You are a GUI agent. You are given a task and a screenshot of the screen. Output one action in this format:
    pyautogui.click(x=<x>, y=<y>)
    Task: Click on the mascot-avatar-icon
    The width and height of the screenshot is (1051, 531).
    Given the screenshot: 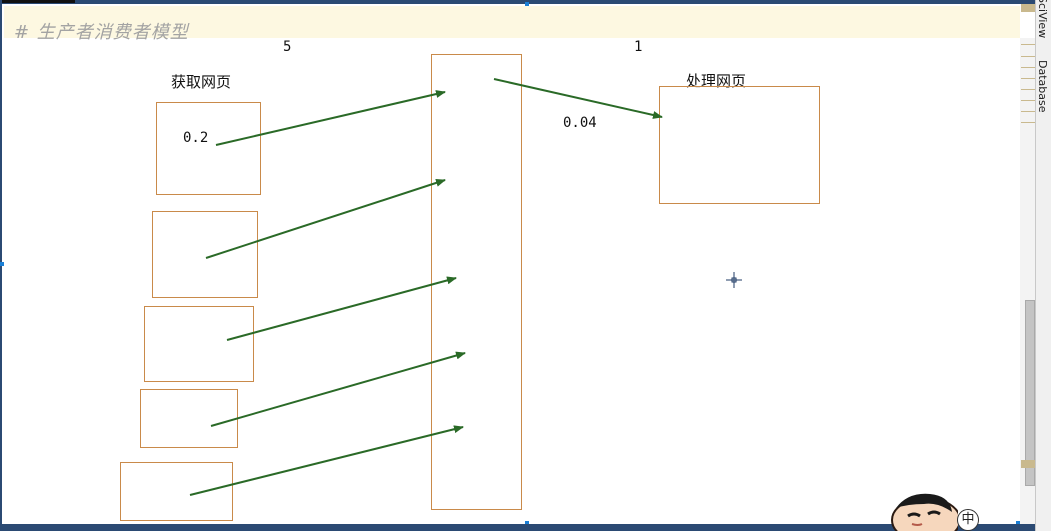 What is the action you would take?
    pyautogui.click(x=924, y=512)
    